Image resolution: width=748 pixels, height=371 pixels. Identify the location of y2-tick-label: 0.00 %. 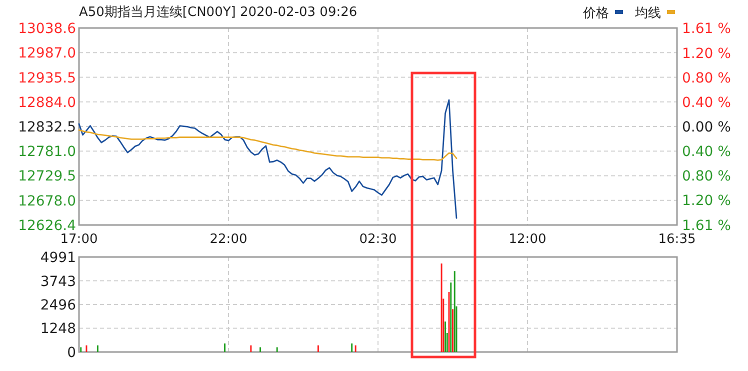
(706, 128).